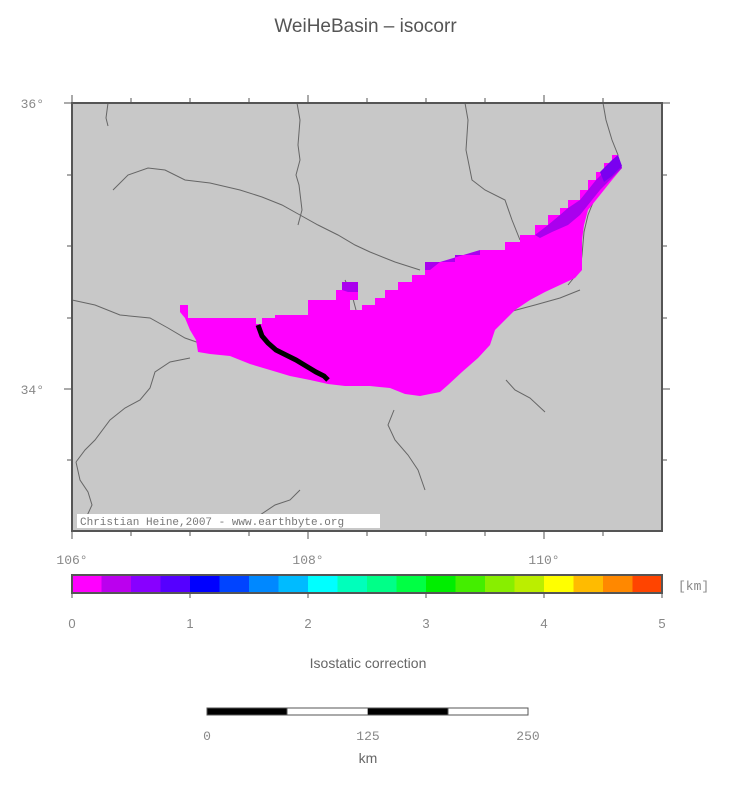 The height and width of the screenshot is (785, 731). I want to click on colorbar-frame, so click(367, 584).